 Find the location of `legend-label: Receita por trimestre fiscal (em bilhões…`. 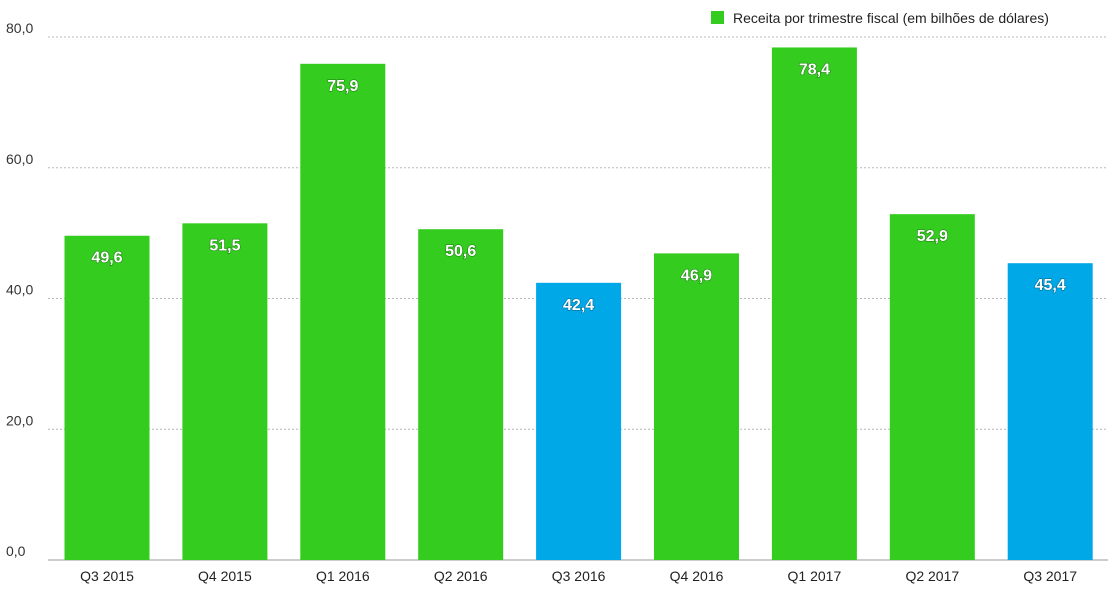

legend-label: Receita por trimestre fiscal (em bilhões… is located at coordinates (891, 18).